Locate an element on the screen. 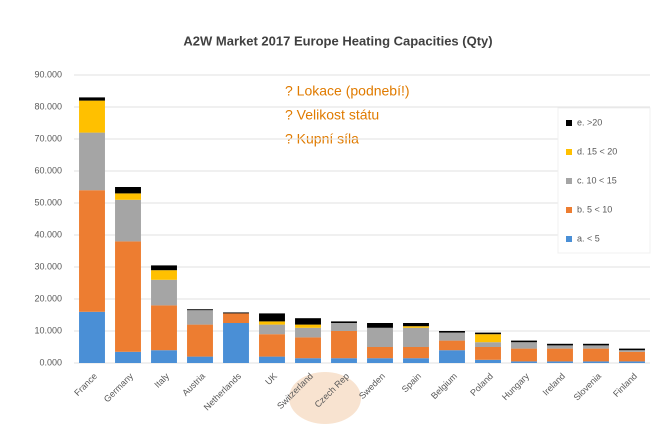 The image size is (656, 446). annotation: ? Velikost státu is located at coordinates (332, 115).